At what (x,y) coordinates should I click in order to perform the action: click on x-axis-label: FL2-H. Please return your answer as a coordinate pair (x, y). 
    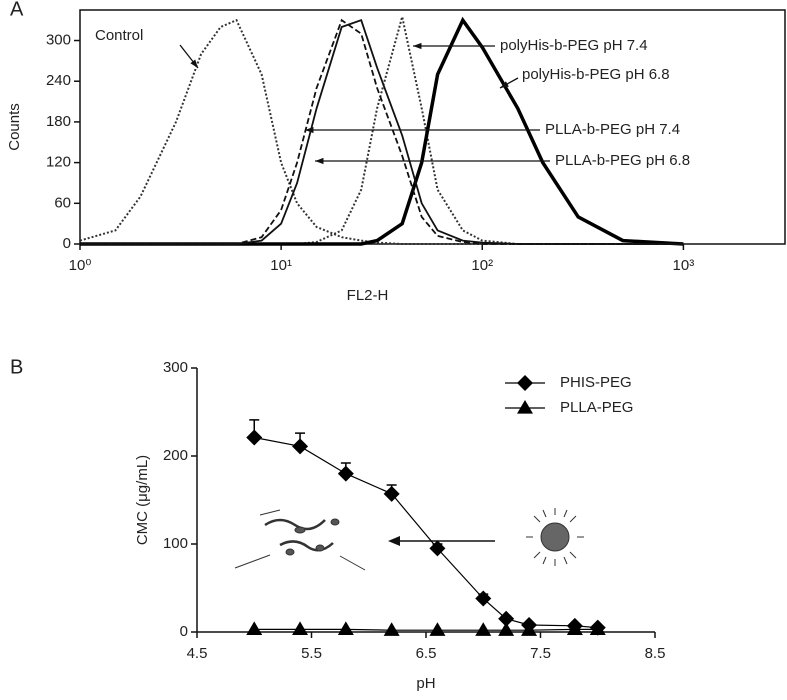
    Looking at the image, I should click on (368, 295).